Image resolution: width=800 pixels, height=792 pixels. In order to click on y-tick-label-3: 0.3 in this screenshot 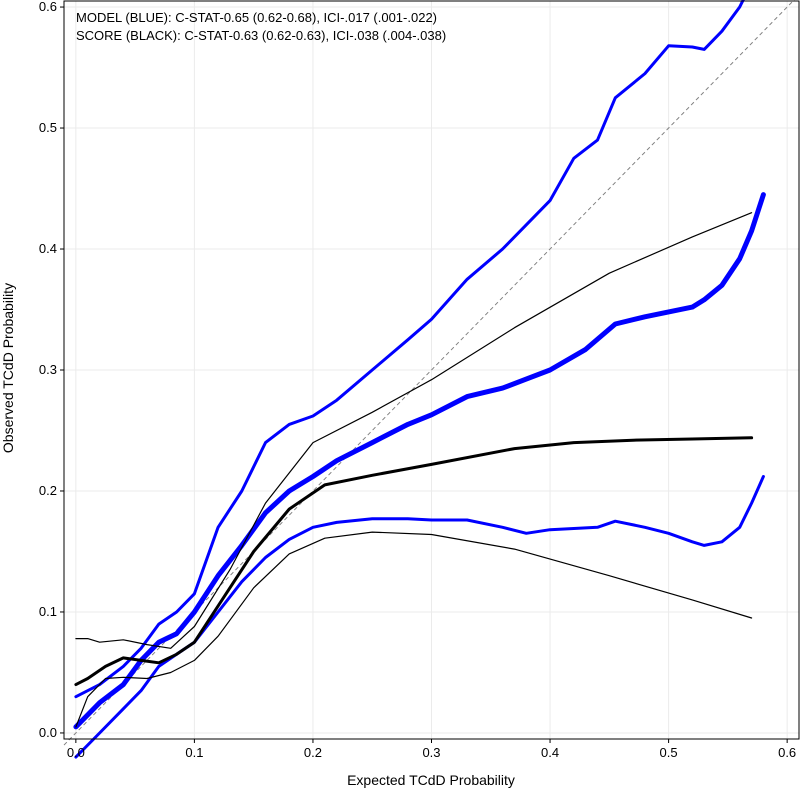, I will do `click(48, 369)`.